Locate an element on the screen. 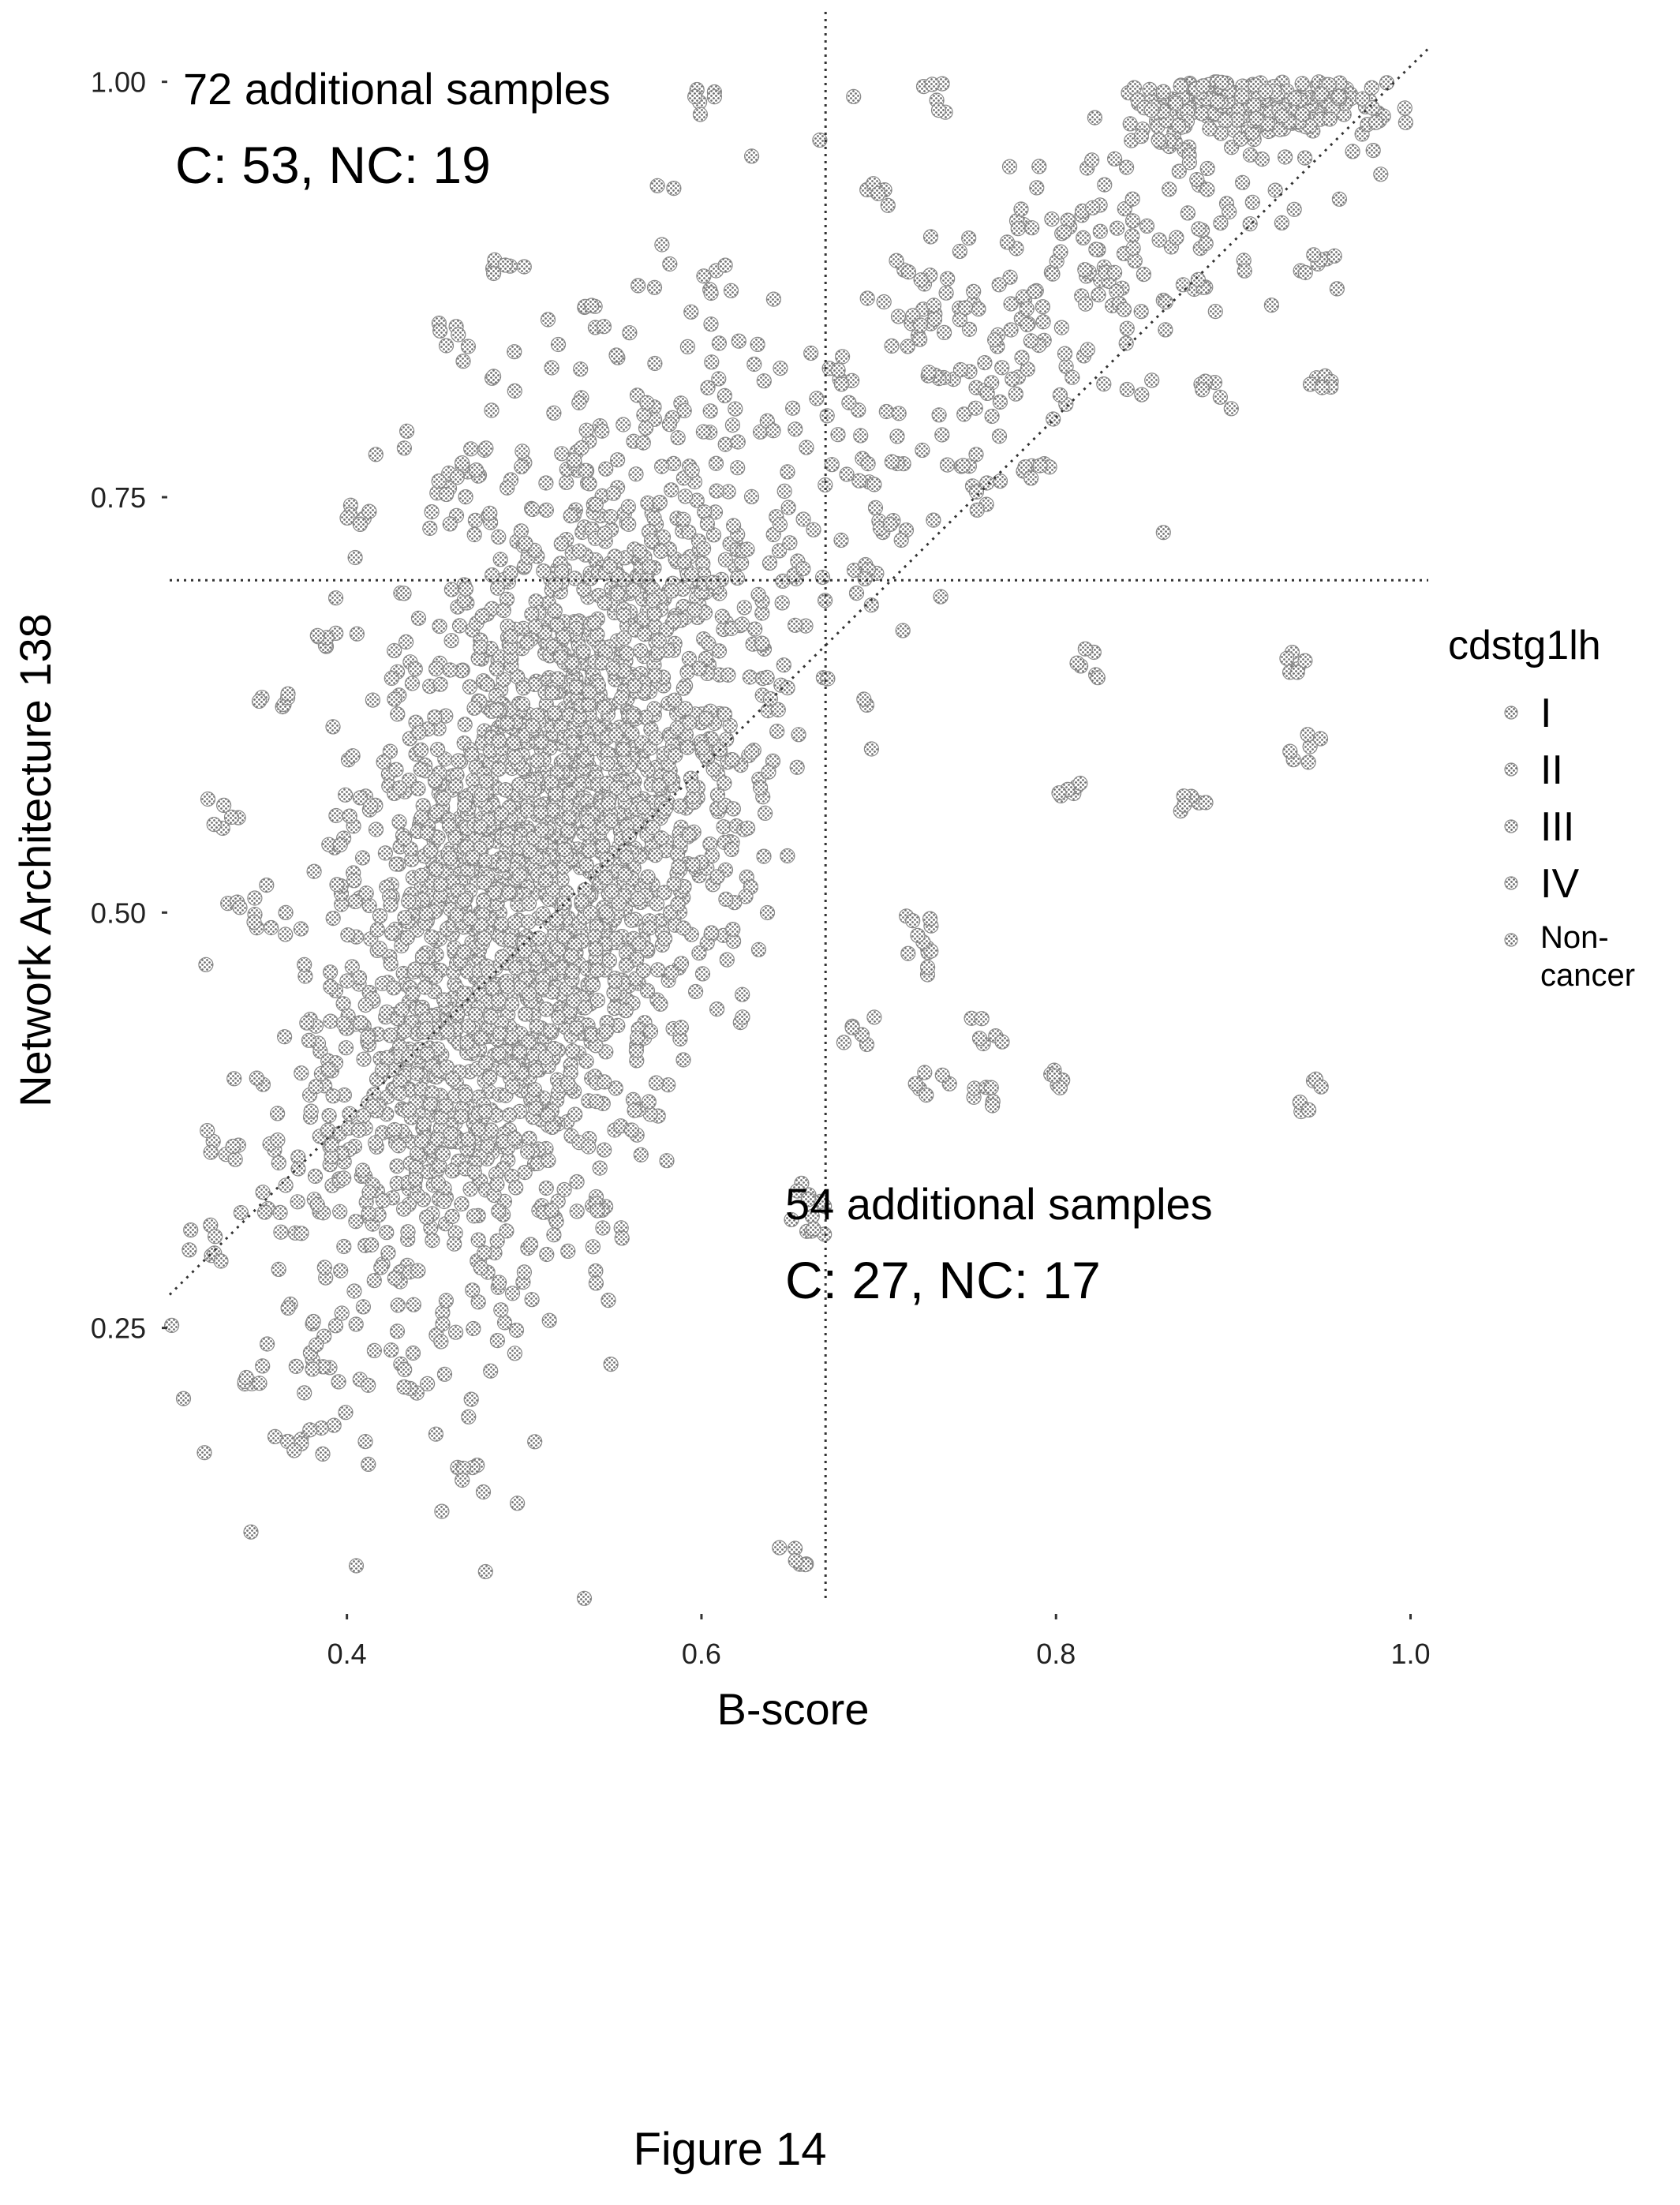 This screenshot has height=2205, width=1680. legend-title: cdstg1lh is located at coordinates (1524, 645).